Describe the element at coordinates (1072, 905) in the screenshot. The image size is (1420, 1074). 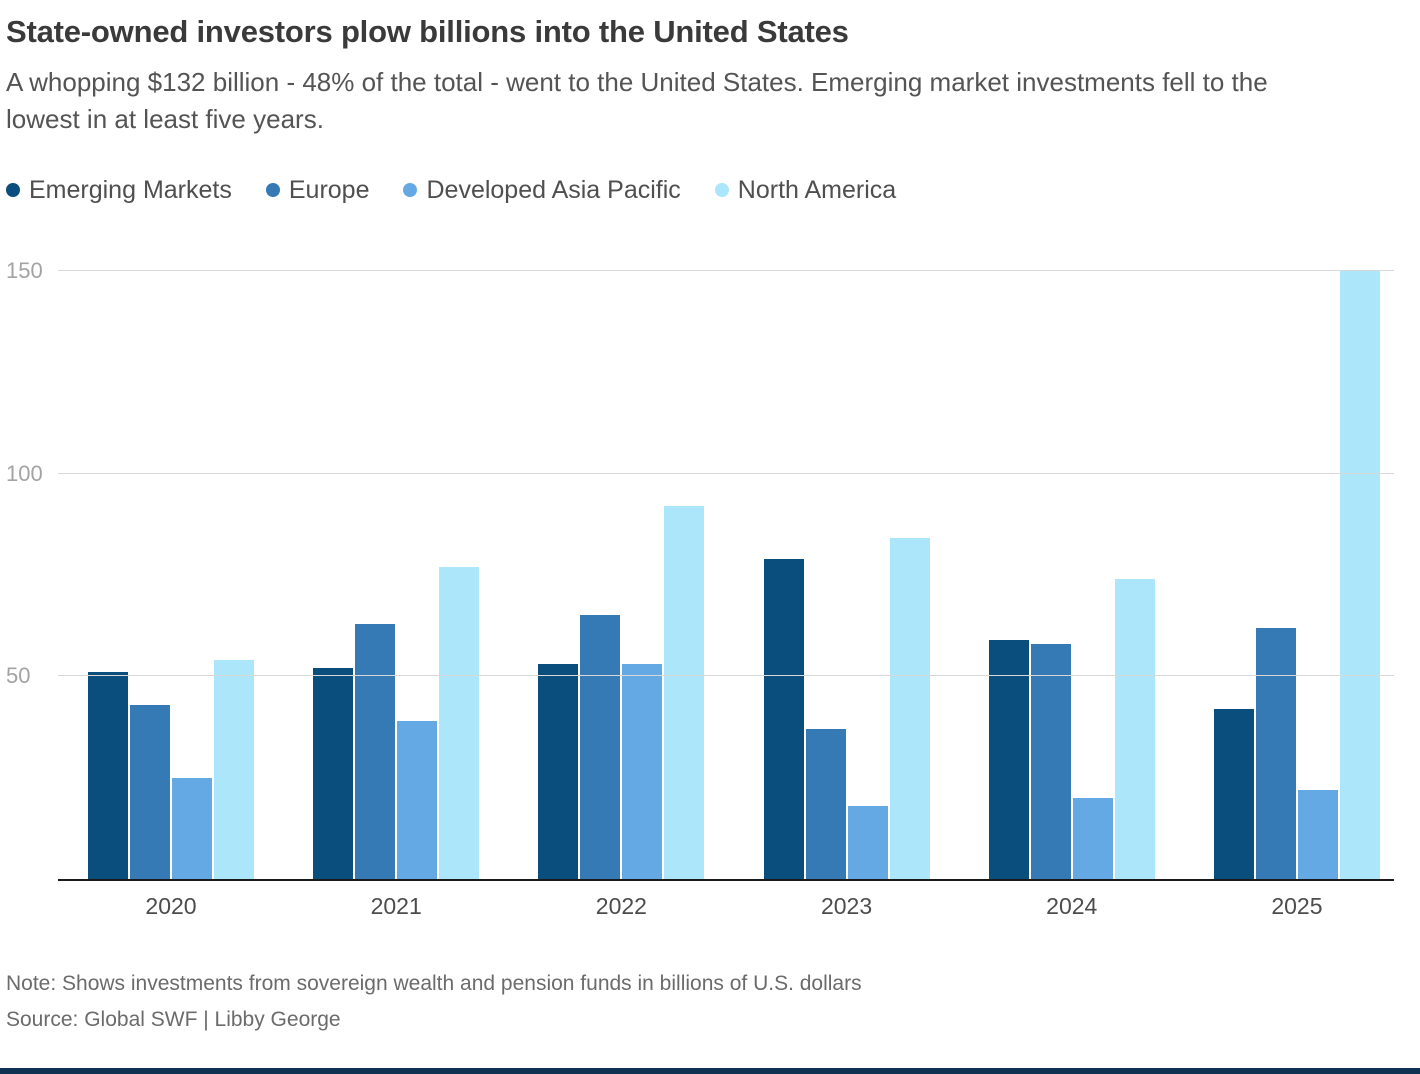
I see `x-tick-label-2024: 2024` at that location.